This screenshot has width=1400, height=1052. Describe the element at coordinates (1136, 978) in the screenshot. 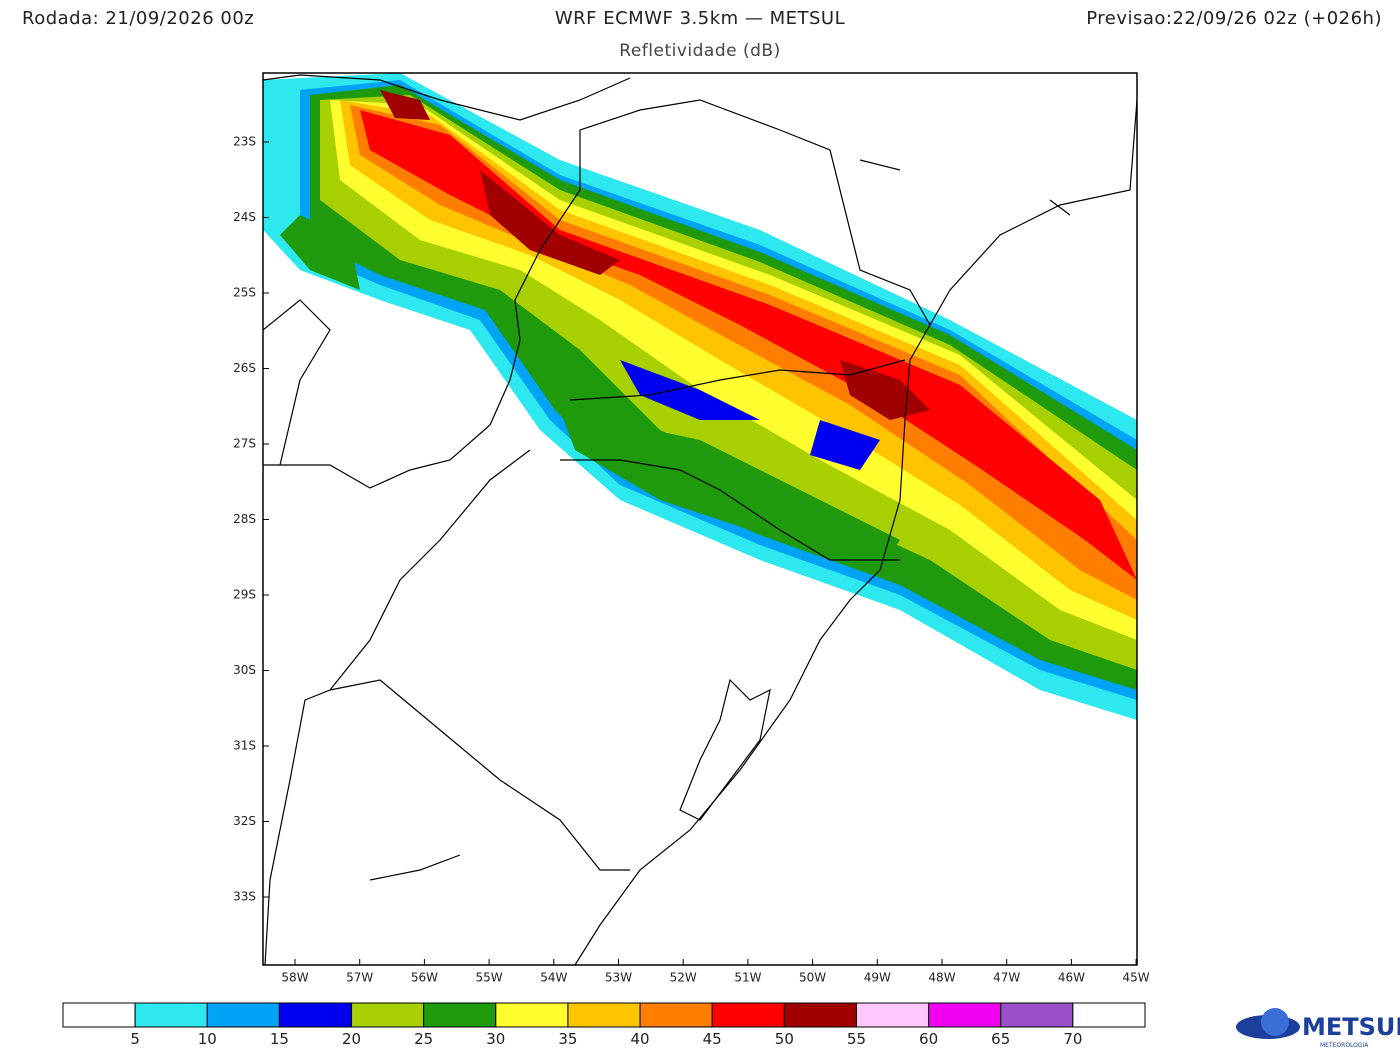

I see `lon-label: 45W` at that location.